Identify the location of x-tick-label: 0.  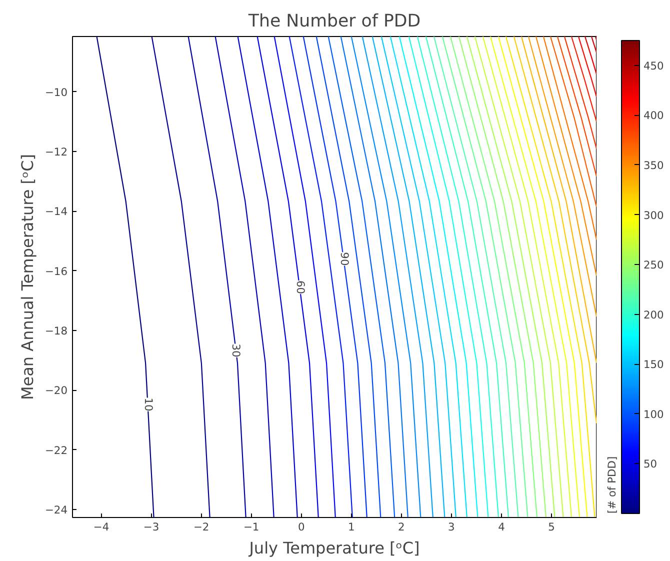
(301, 527).